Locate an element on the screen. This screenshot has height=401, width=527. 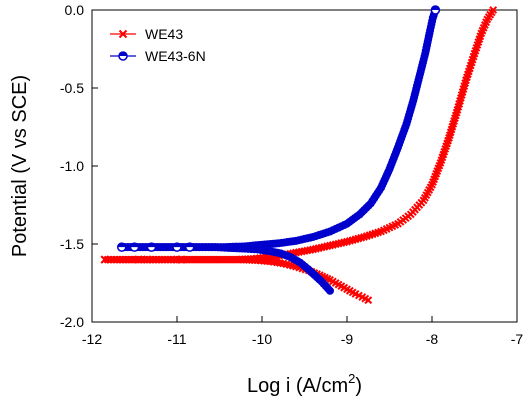
legend-marker-we43-6n-fill is located at coordinates (123, 54).